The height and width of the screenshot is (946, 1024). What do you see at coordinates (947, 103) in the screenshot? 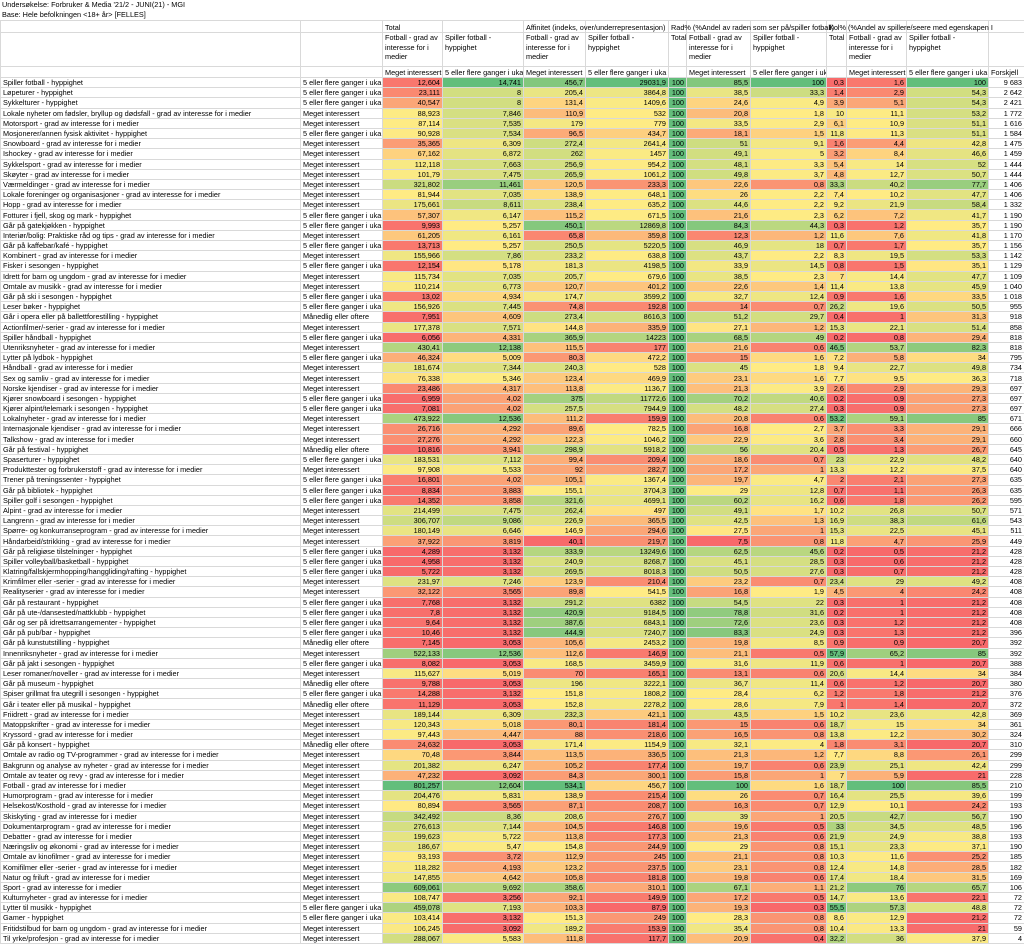
I see `value-cell: 54,3` at bounding box center [947, 103].